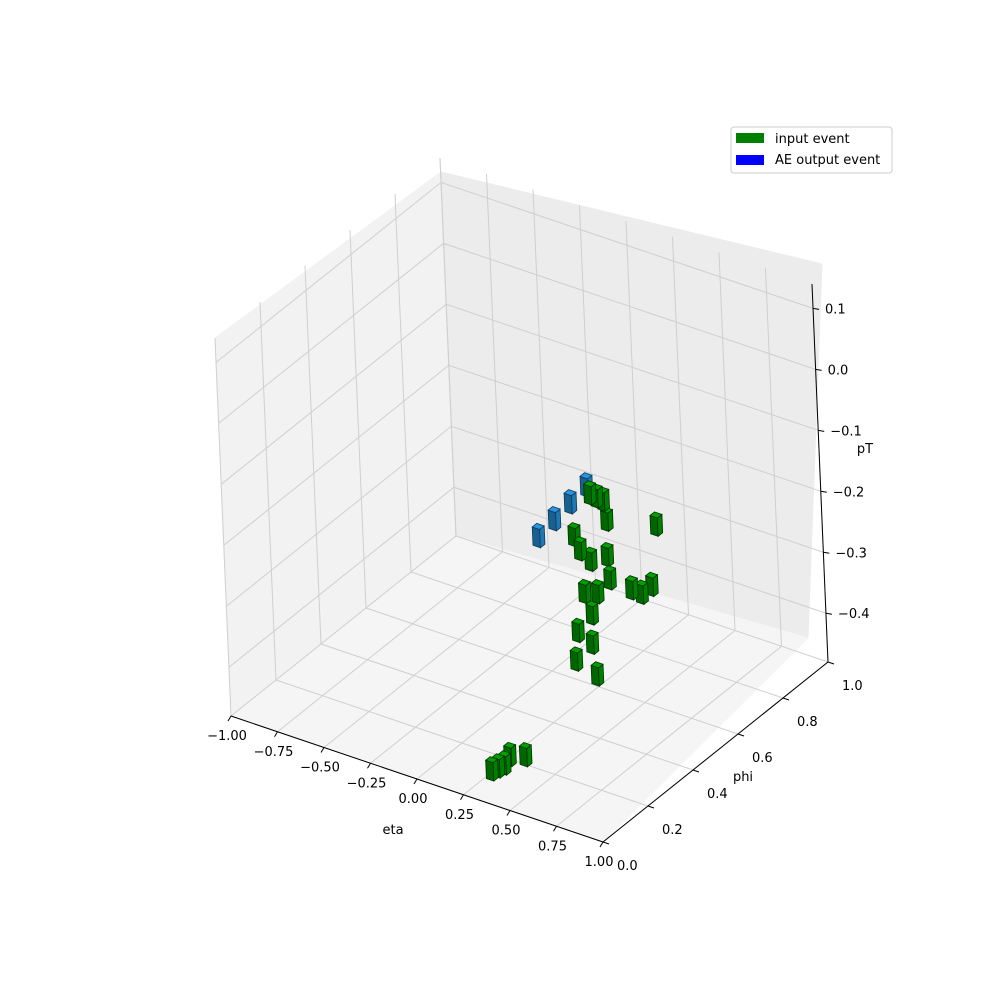  I want to click on y-axis-label: phi, so click(743, 777).